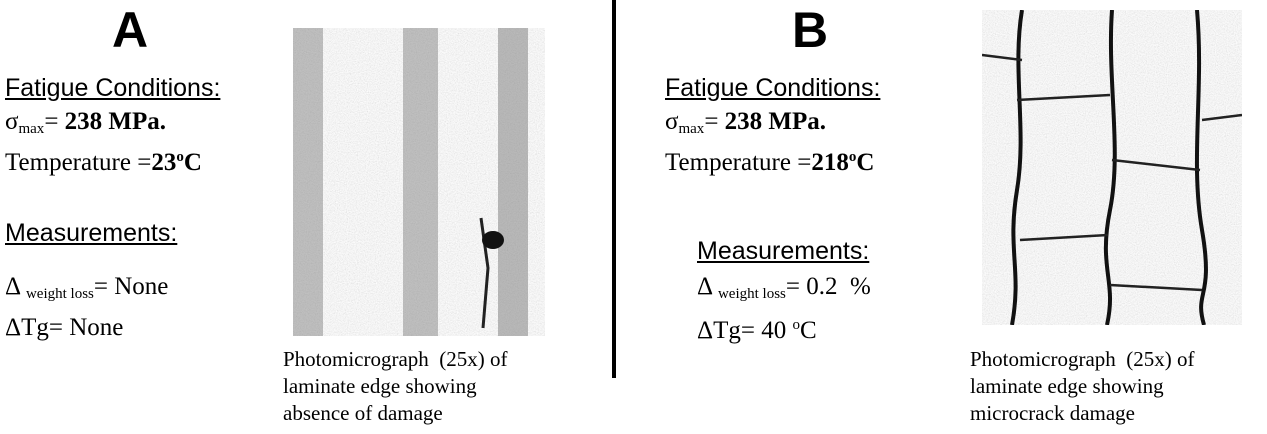 This screenshot has height=434, width=1267. I want to click on temp-value: 218, so click(830, 162).